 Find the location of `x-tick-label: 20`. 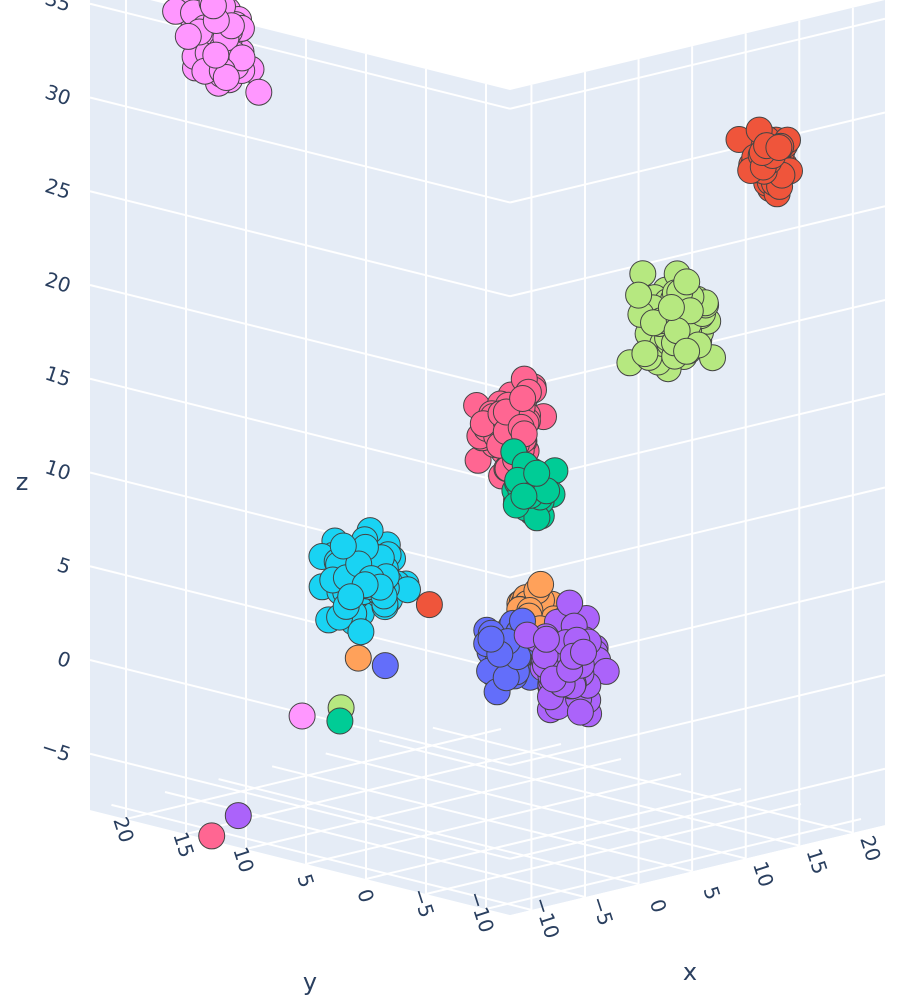

x-tick-label: 20 is located at coordinates (870, 849).